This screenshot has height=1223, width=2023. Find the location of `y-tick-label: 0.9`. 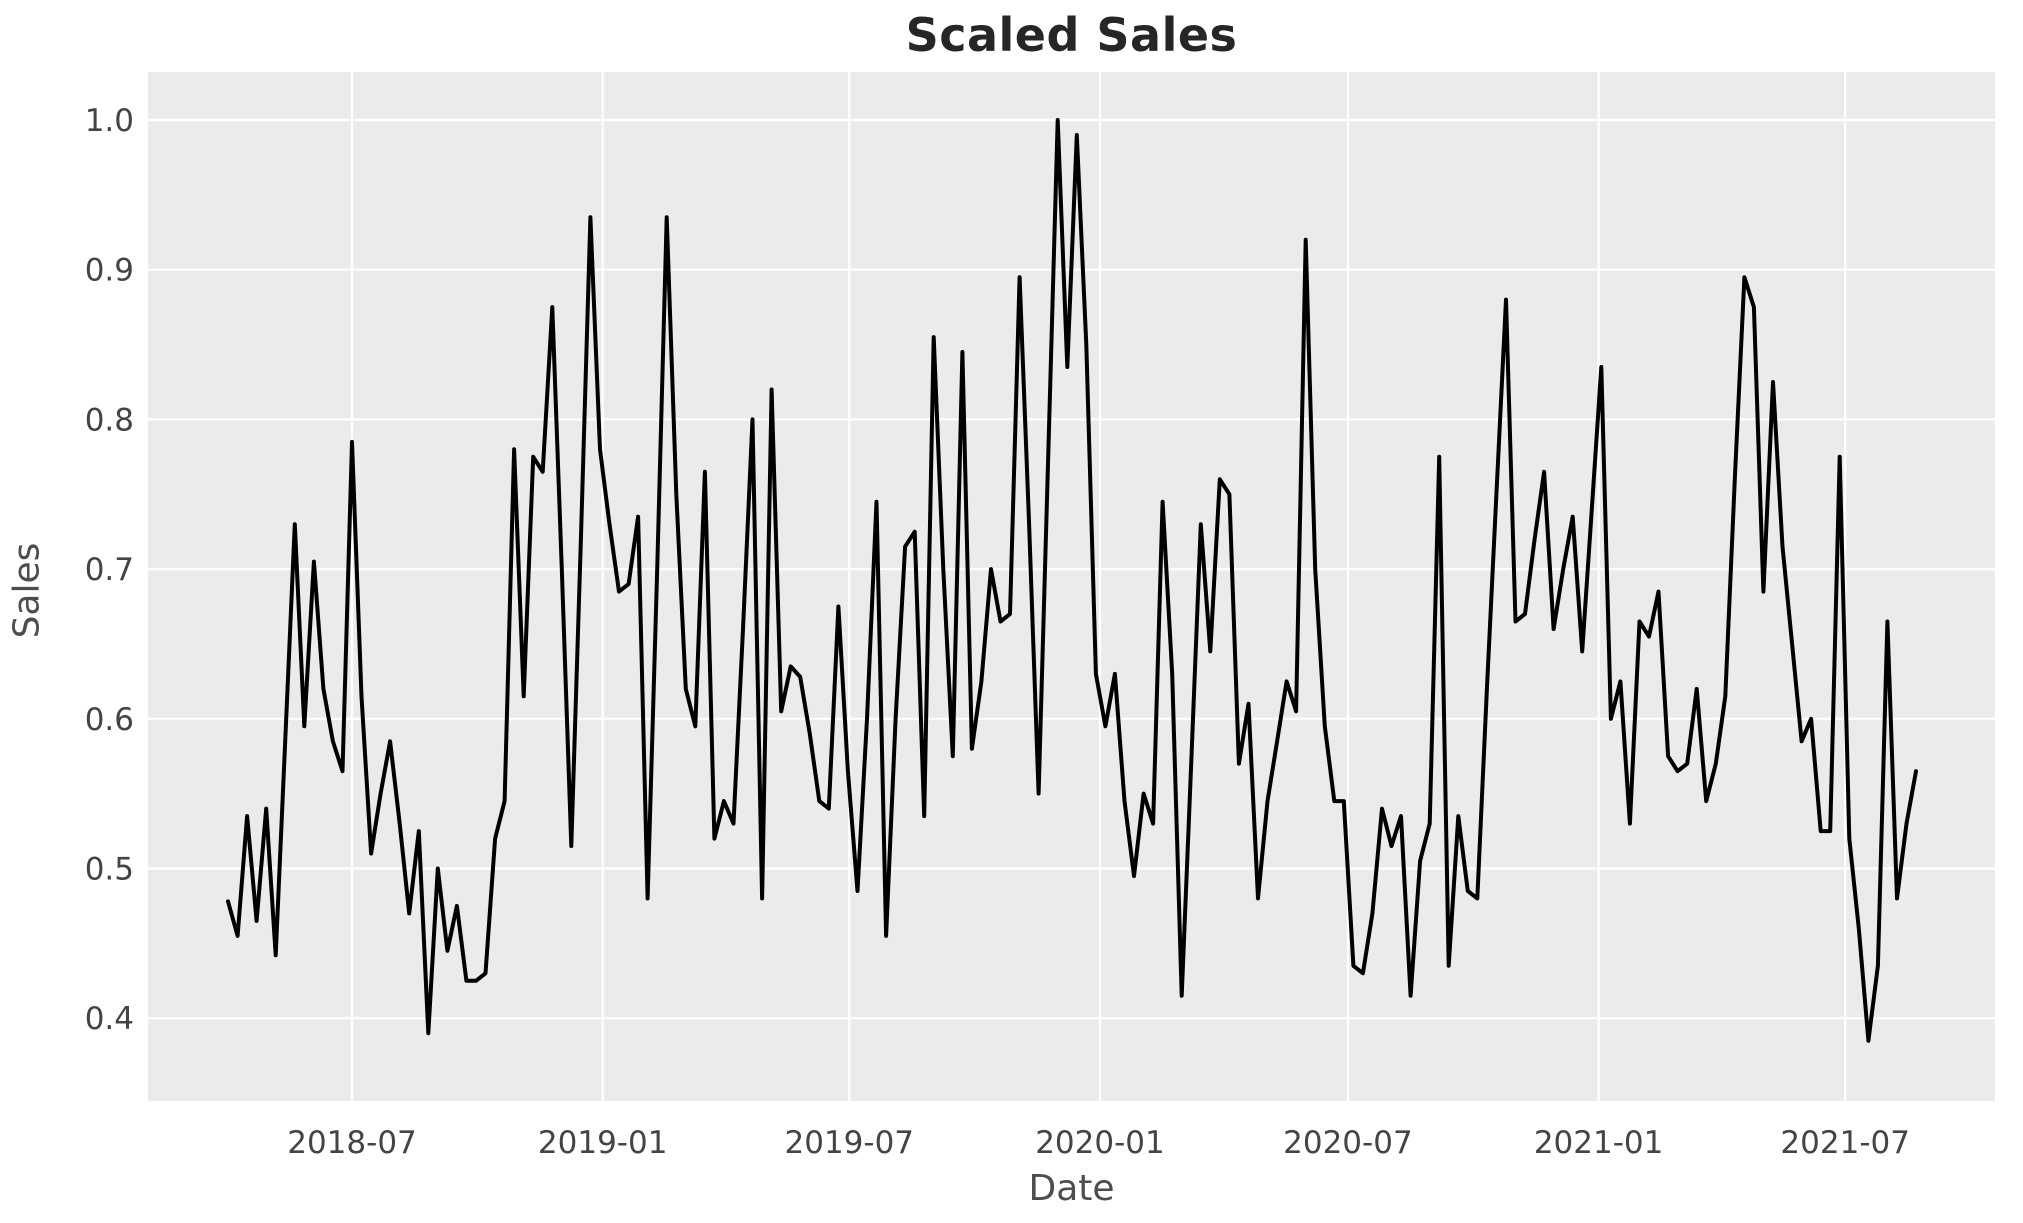

y-tick-label: 0.9 is located at coordinates (109, 271).